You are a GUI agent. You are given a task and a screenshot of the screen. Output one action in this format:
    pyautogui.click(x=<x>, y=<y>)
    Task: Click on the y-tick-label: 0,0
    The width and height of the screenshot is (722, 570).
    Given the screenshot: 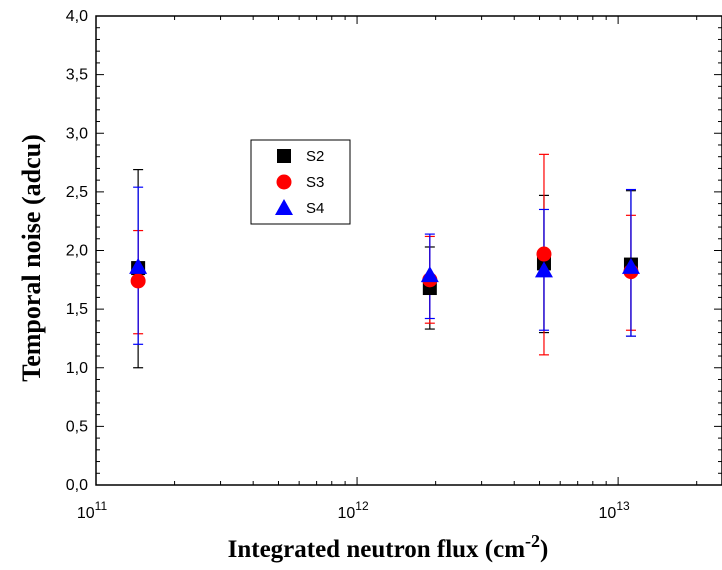 What is the action you would take?
    pyautogui.click(x=77, y=485)
    